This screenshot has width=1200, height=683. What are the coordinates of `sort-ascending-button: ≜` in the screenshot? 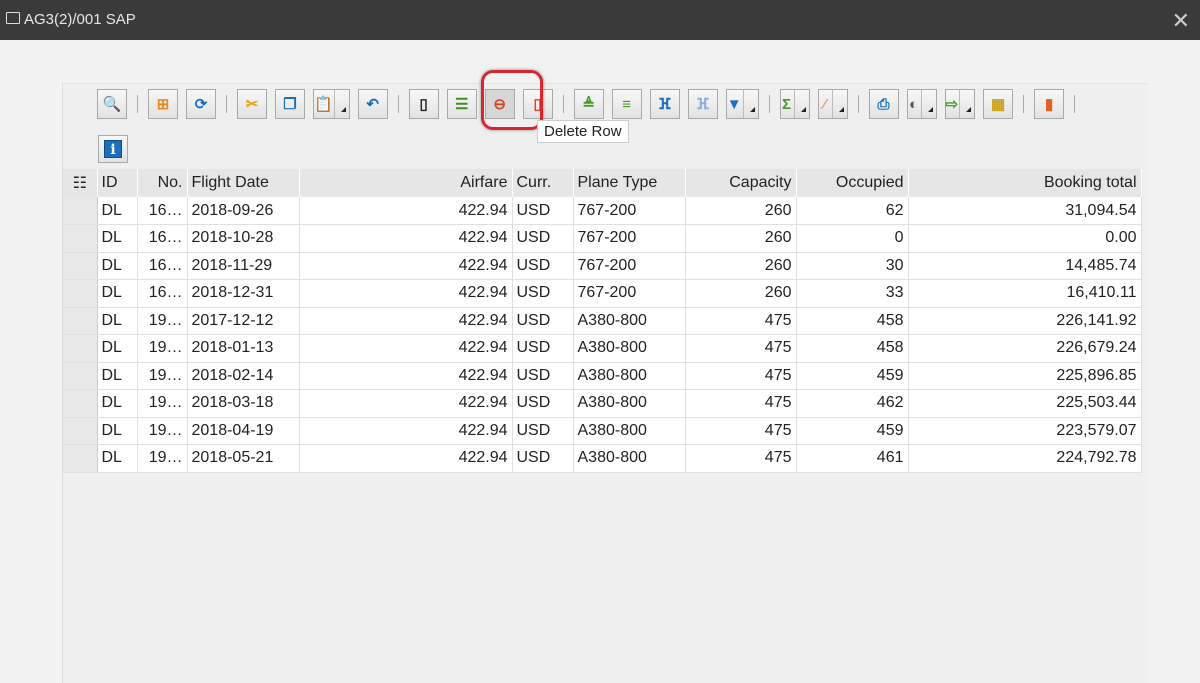 It's located at (588, 104).